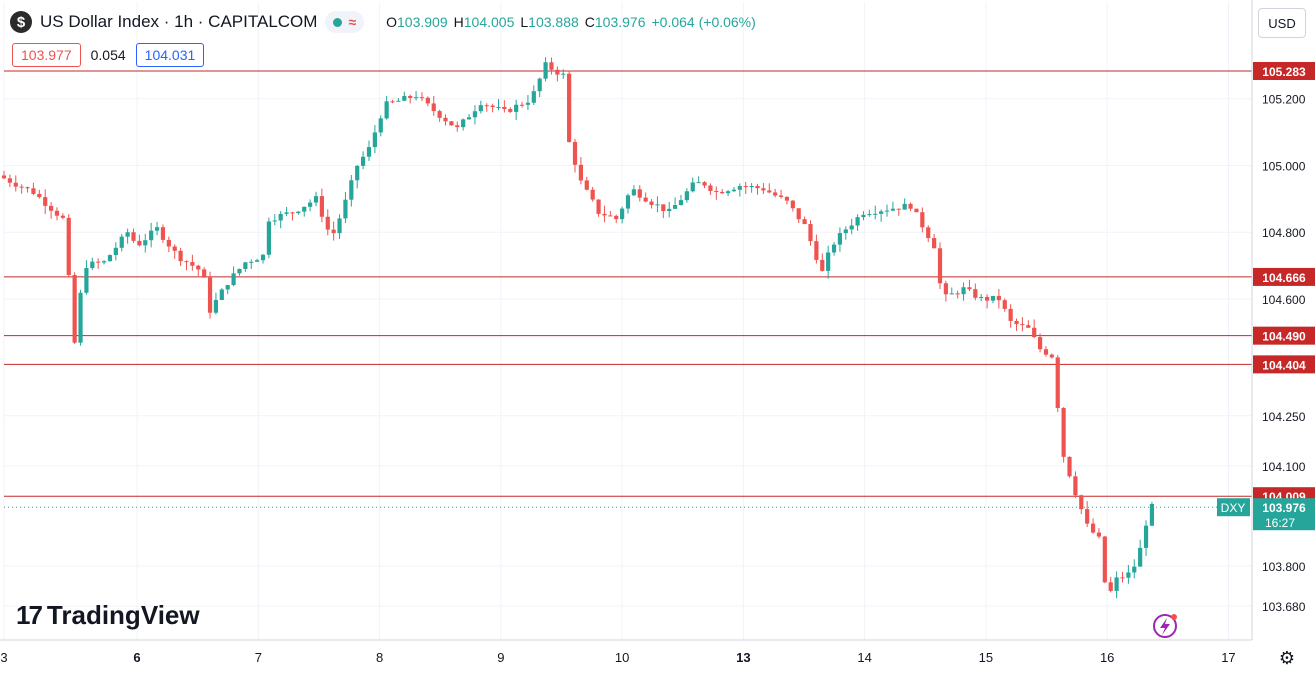 This screenshot has height=675, width=1316. What do you see at coordinates (1284, 365) in the screenshot?
I see `level-label: 104.404` at bounding box center [1284, 365].